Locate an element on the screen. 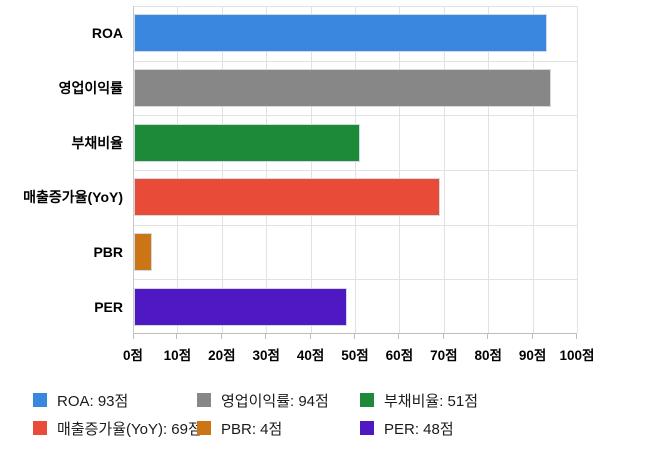 This screenshot has width=650, height=450. legend-item-per: PER: 48점 is located at coordinates (496, 428).